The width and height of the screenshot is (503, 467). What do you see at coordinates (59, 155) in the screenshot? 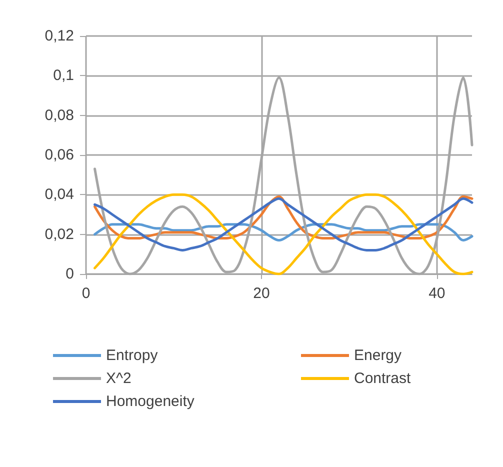
I see `y-tick-label: 0,06` at bounding box center [59, 155].